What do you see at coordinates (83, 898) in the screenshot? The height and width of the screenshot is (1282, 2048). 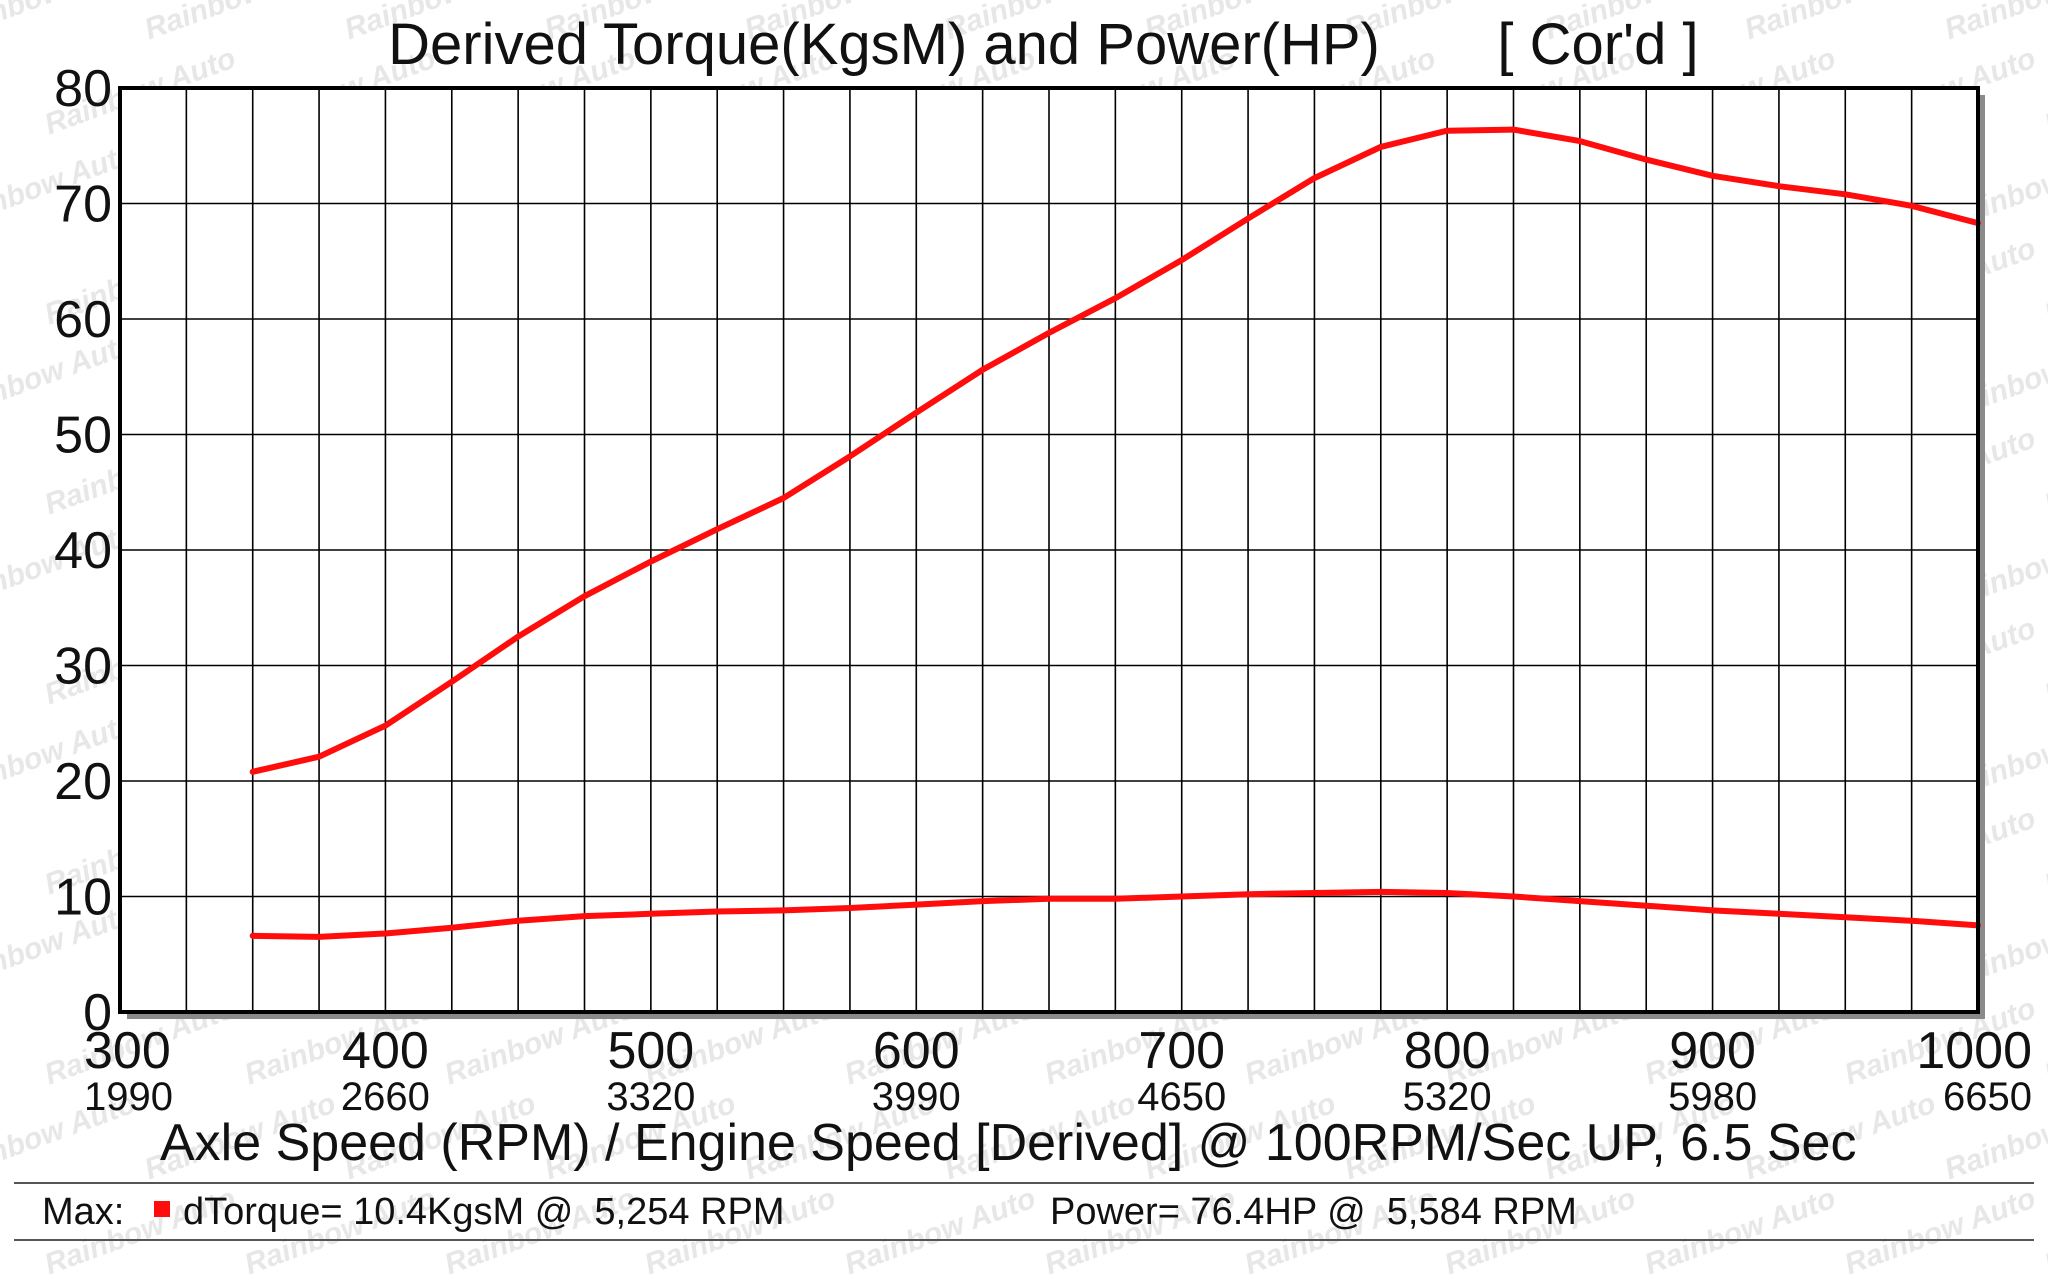 I see `y-tick-label: 10` at bounding box center [83, 898].